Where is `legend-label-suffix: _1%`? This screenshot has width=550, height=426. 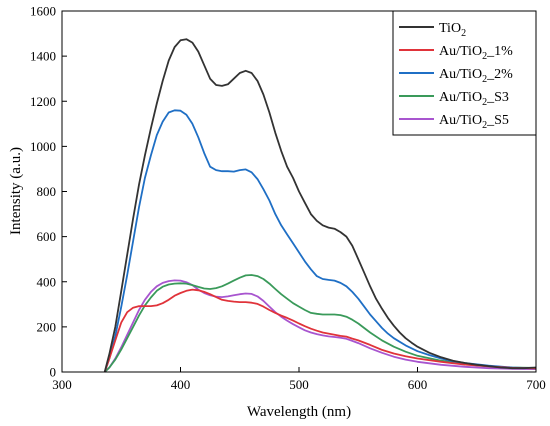 legend-label-suffix: _1% is located at coordinates (499, 51).